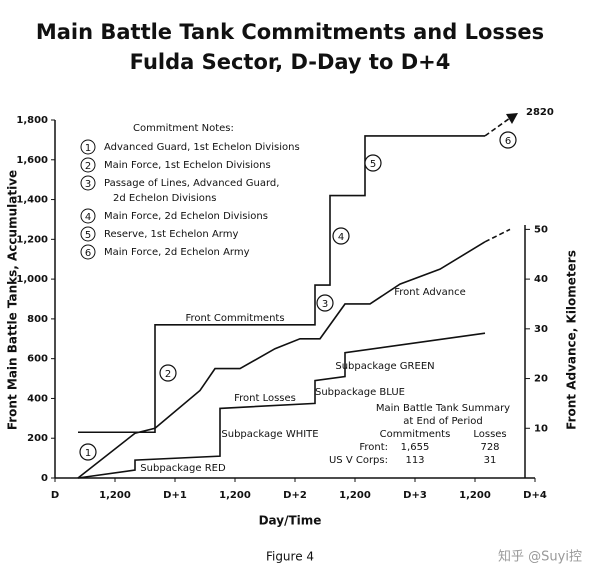  I want to click on summary-header: Commitments, so click(415, 434).